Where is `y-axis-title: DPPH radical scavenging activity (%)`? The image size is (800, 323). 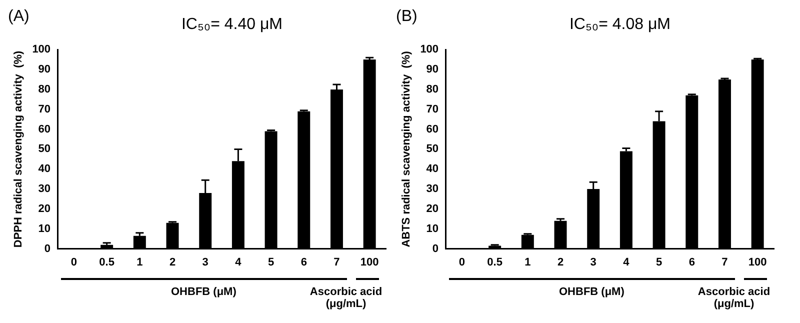 y-axis-title: DPPH radical scavenging activity (%) is located at coordinates (18, 149).